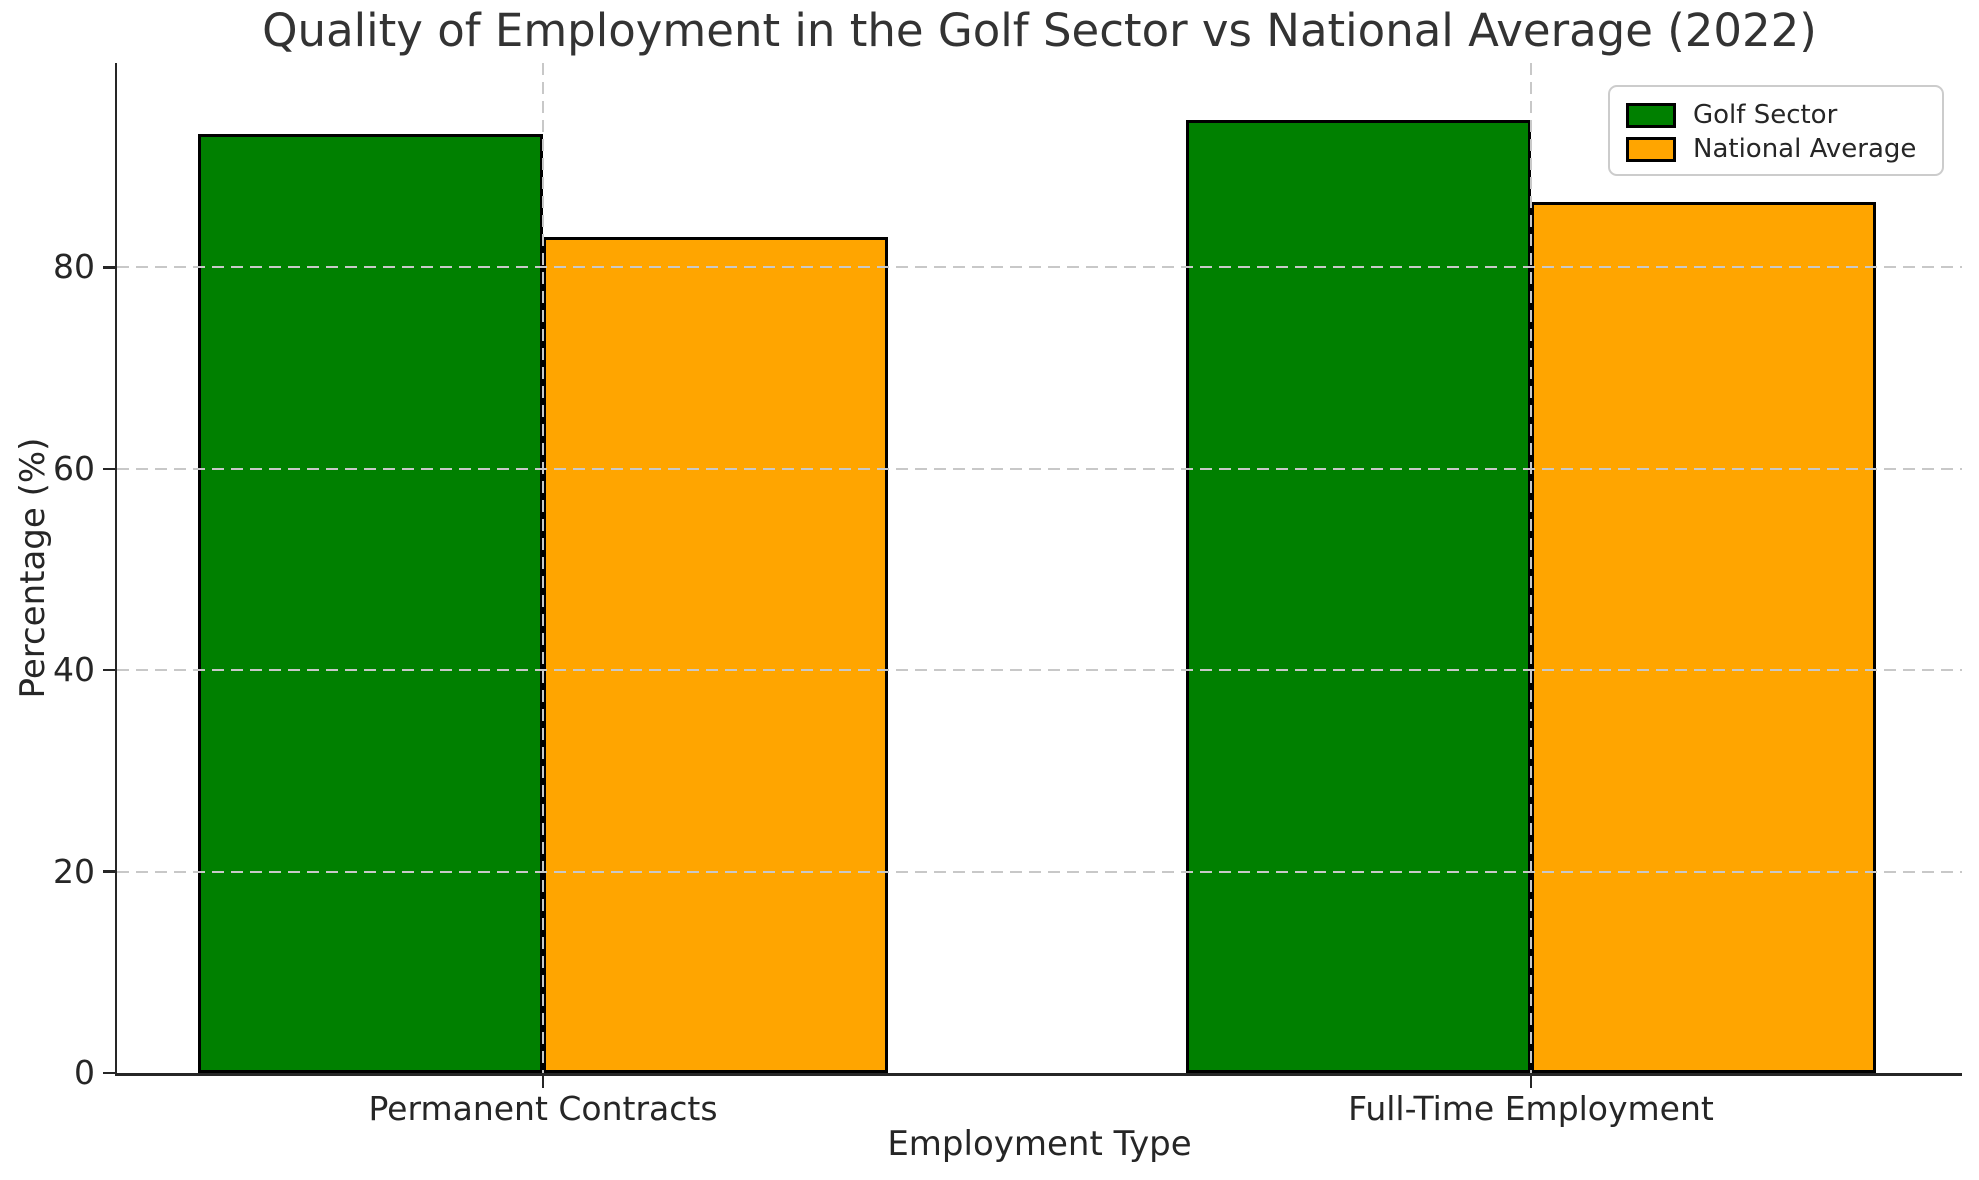 This screenshot has width=1979, height=1180. What do you see at coordinates (543, 1108) in the screenshot?
I see `x-tick-label-permanent-contracts: Permanent Contracts` at bounding box center [543, 1108].